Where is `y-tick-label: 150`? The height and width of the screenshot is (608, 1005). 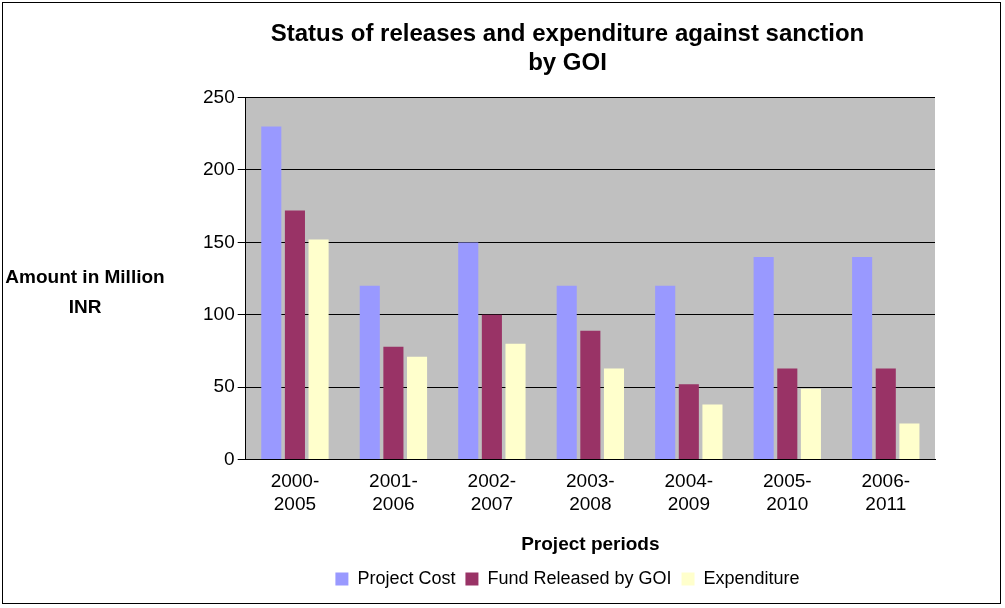
y-tick-label: 150 is located at coordinates (219, 241).